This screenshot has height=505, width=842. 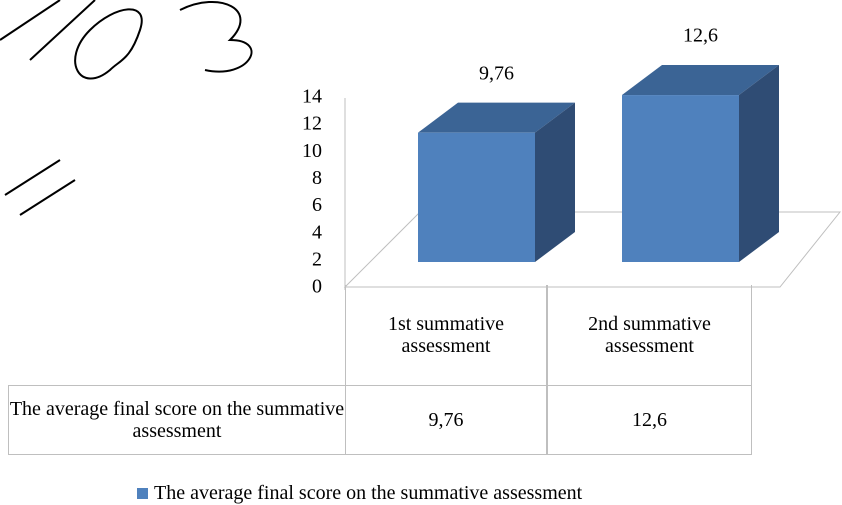 I want to click on y-tick-label: 6, so click(x=317, y=205).